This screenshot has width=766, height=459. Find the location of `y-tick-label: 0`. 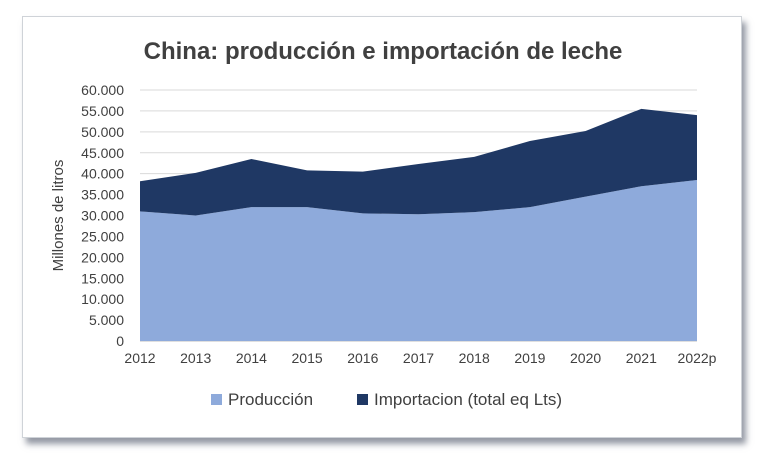

y-tick-label: 0 is located at coordinates (120, 341).